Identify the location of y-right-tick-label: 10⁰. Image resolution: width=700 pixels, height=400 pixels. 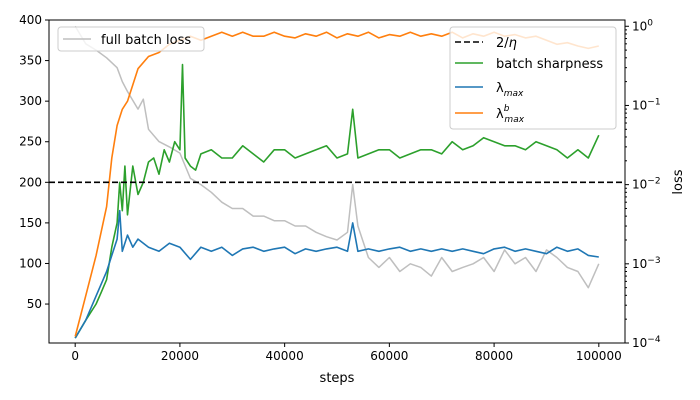
(642, 25).